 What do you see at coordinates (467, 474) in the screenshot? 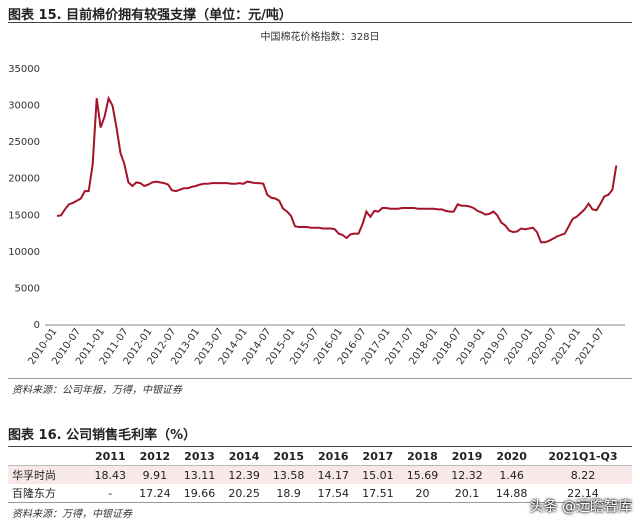
I see `cell: 12.32` at bounding box center [467, 474].